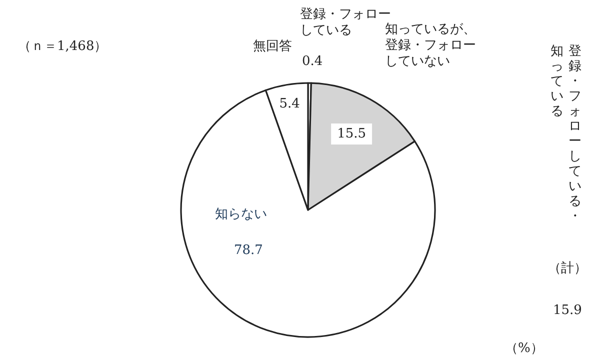 The image size is (600, 362). Describe the element at coordinates (567, 268) in the screenshot. I see `text: （計）` at that location.